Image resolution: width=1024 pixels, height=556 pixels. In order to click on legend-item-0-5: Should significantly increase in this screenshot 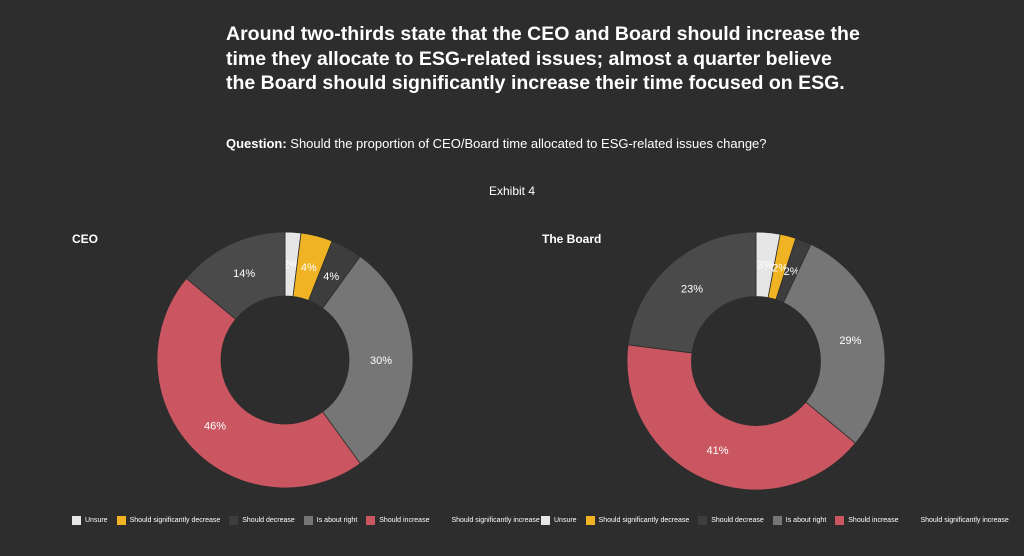, I will do `click(489, 520)`.